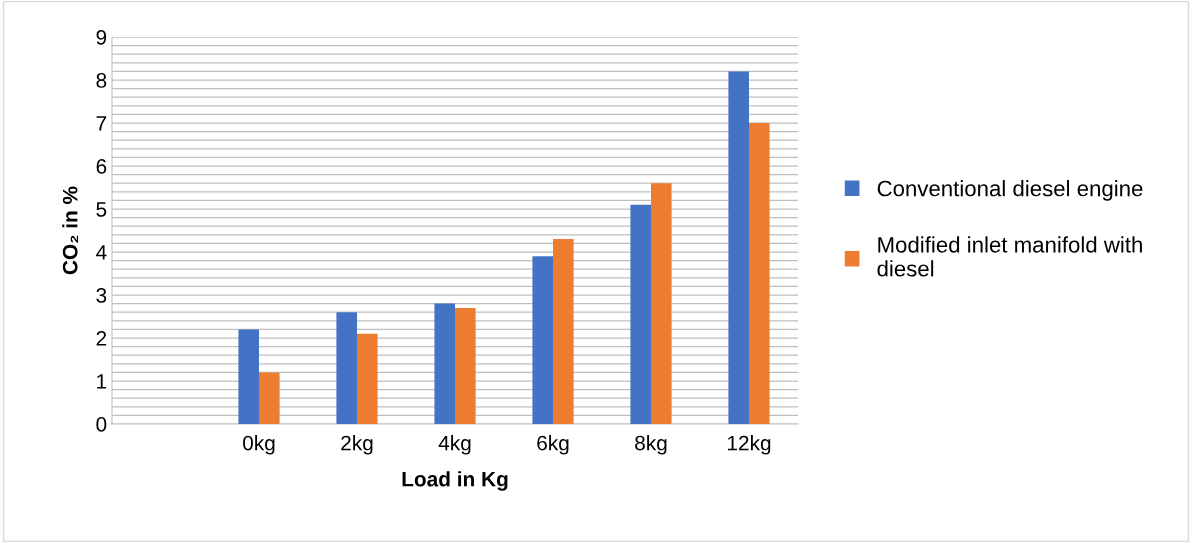 The height and width of the screenshot is (543, 1192). I want to click on y-axis-title: CO₂ in %, so click(70, 230).